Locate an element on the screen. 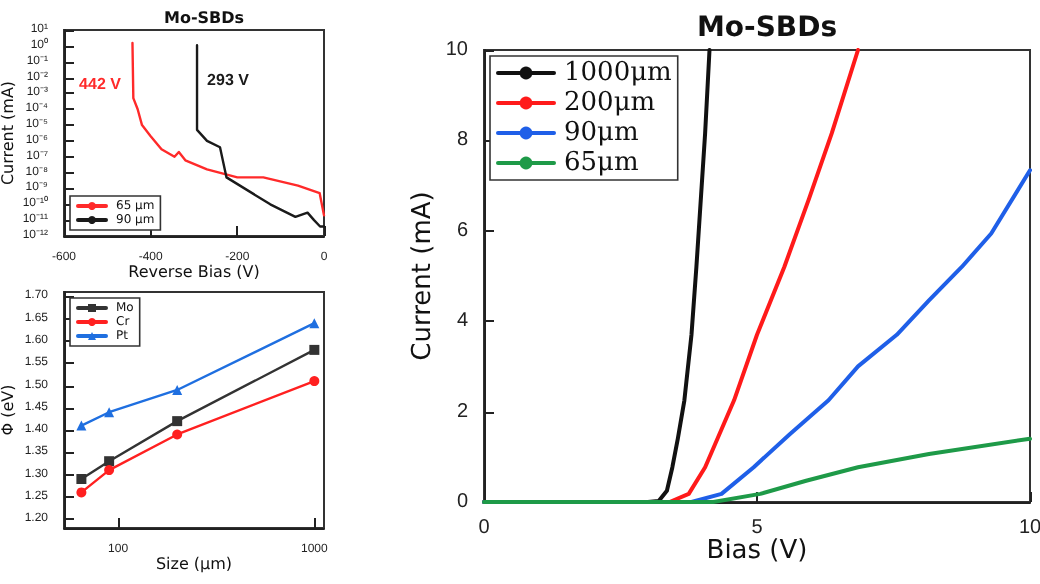 This screenshot has height=584, width=1040. legend-label: 200μm is located at coordinates (610, 103).